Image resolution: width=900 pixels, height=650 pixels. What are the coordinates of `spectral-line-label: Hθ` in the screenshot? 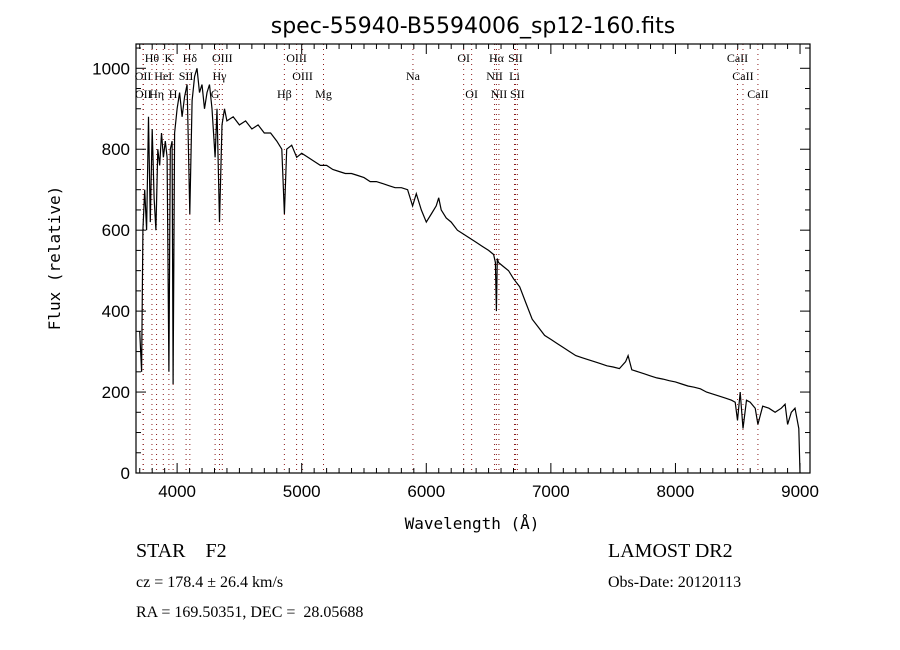 It's located at (152, 58).